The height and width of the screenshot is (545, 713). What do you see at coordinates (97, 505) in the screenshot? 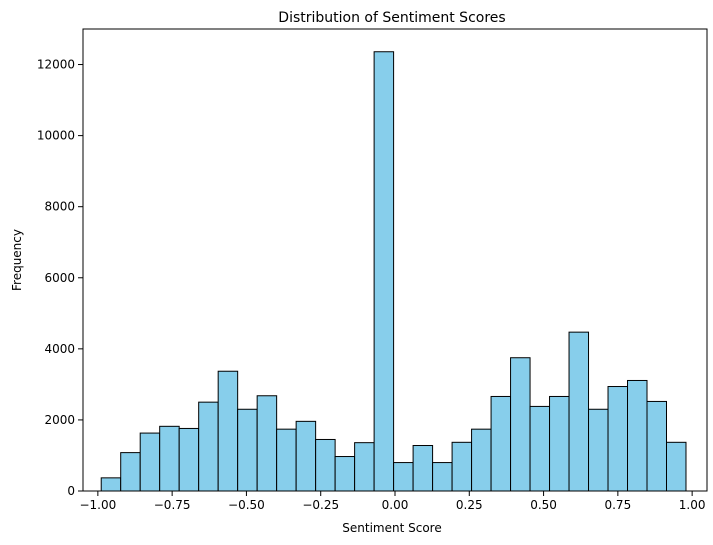
I see `x-tick-label: −1.00` at bounding box center [97, 505].